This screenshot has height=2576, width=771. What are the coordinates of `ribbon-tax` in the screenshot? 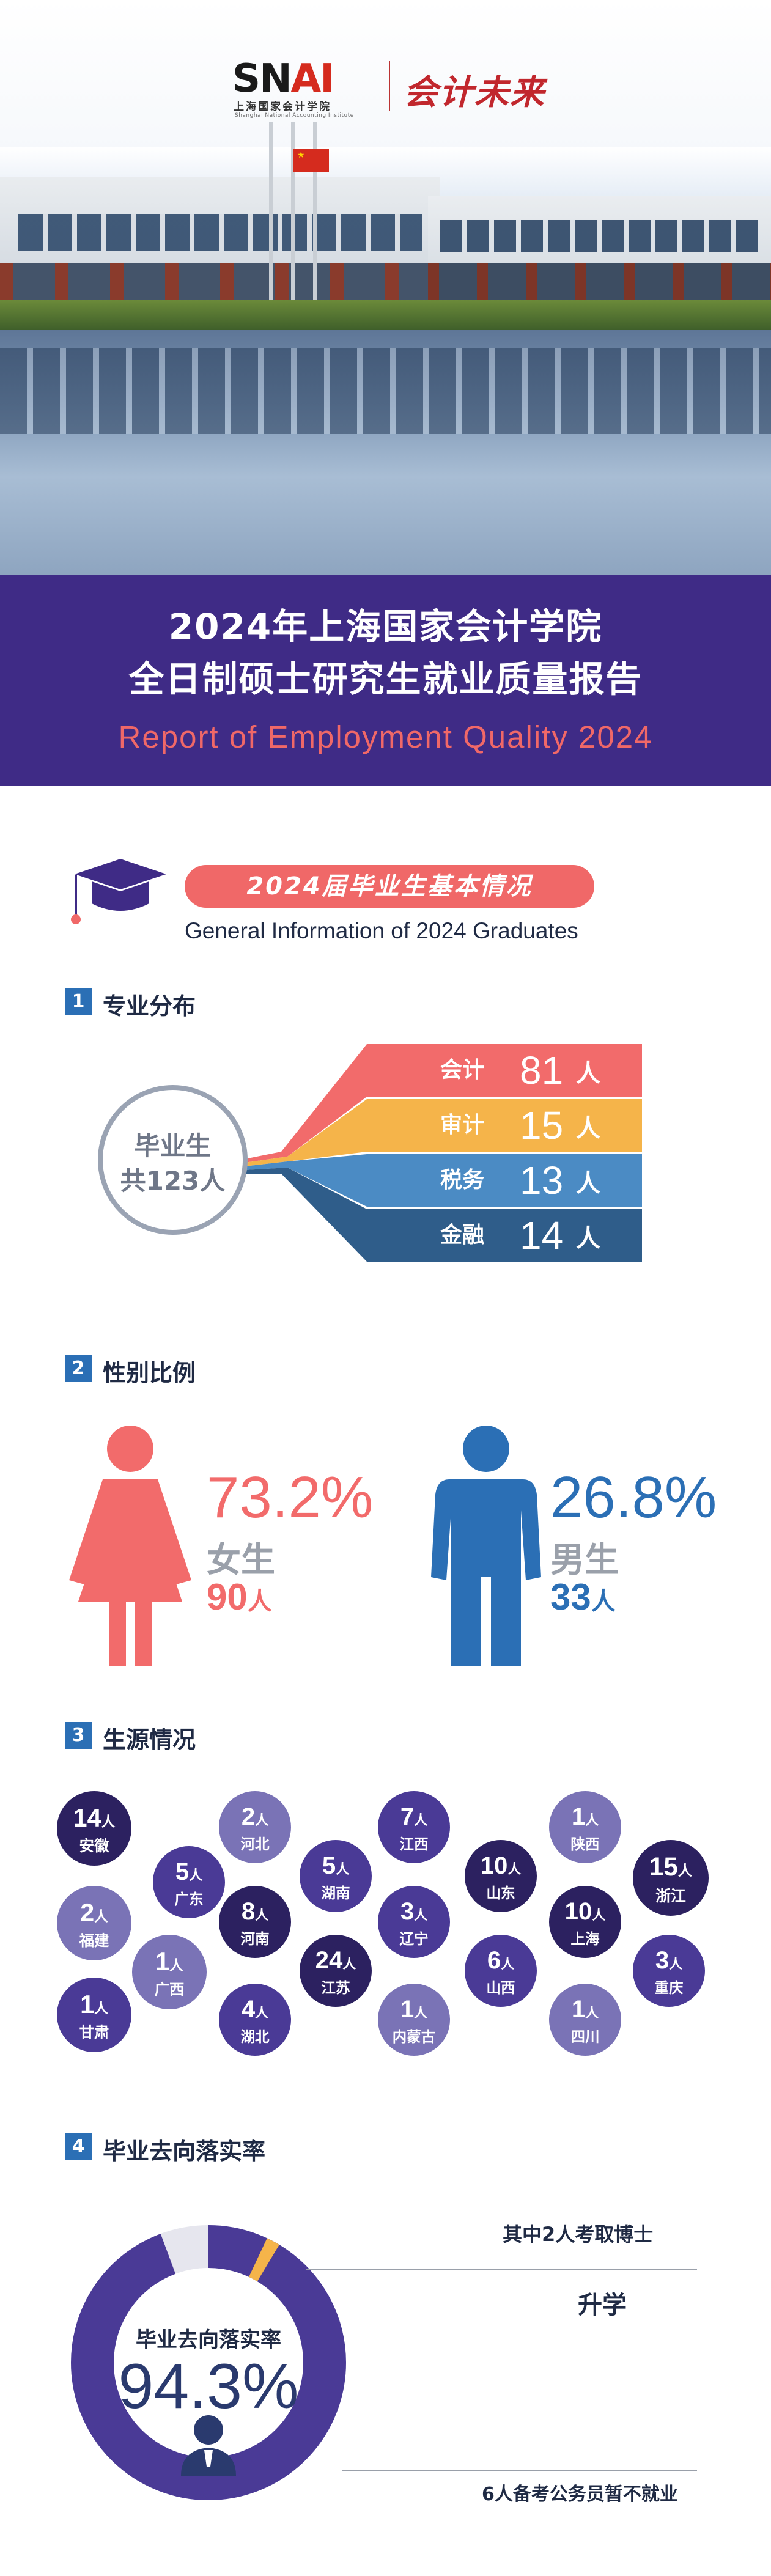 It's located at (444, 1180).